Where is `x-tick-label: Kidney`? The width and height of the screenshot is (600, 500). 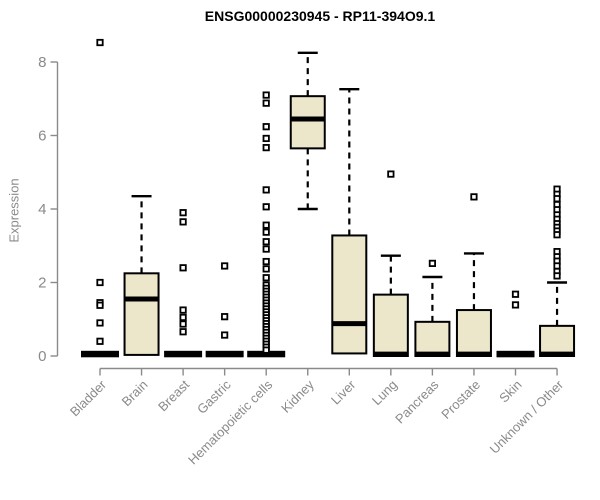 x-tick-label: Kidney is located at coordinates (297, 396).